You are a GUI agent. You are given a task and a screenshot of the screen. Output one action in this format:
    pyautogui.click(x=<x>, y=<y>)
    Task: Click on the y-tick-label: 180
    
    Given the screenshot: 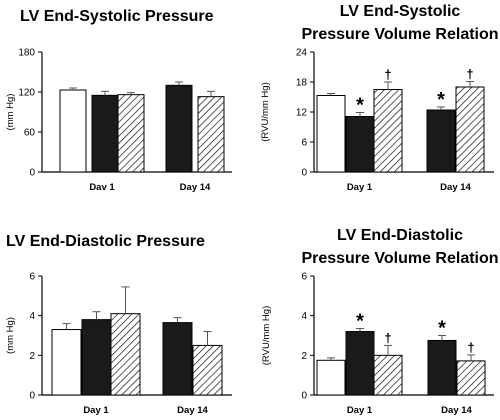 What is the action you would take?
    pyautogui.click(x=26, y=53)
    